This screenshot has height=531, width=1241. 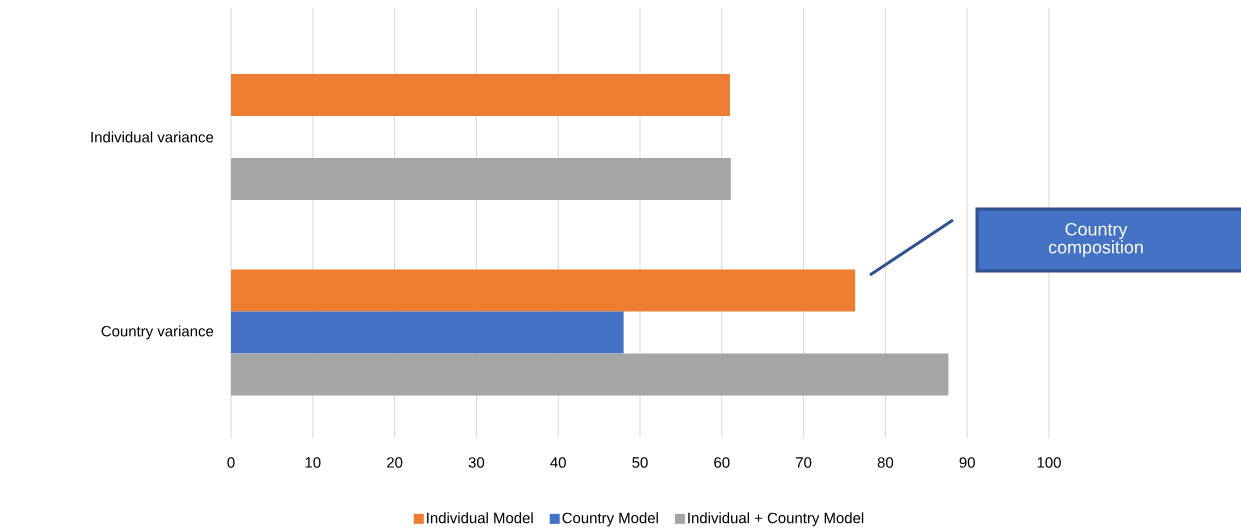 I want to click on legend-label: Individual + Country Model, so click(x=776, y=519).